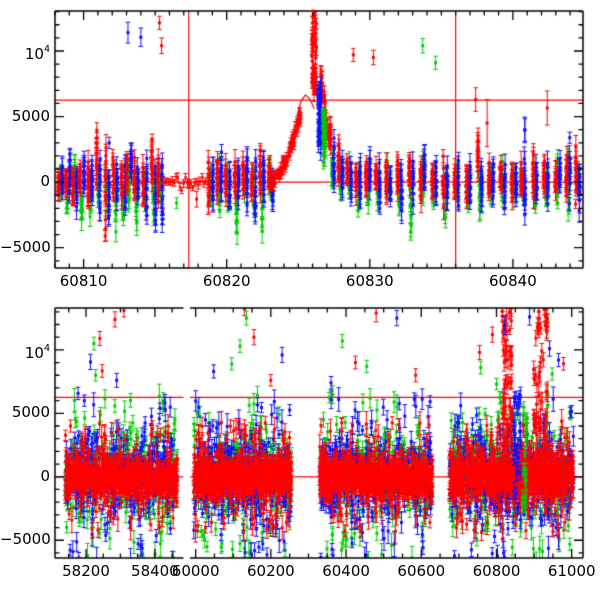  What do you see at coordinates (346, 571) in the screenshot?
I see `x-tick-label: 60400` at bounding box center [346, 571].